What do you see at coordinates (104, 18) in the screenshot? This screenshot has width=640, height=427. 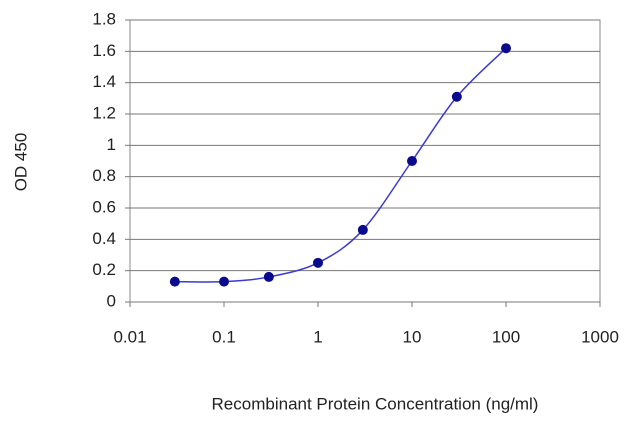 I see `y-tick-label: 1.8` at bounding box center [104, 18].